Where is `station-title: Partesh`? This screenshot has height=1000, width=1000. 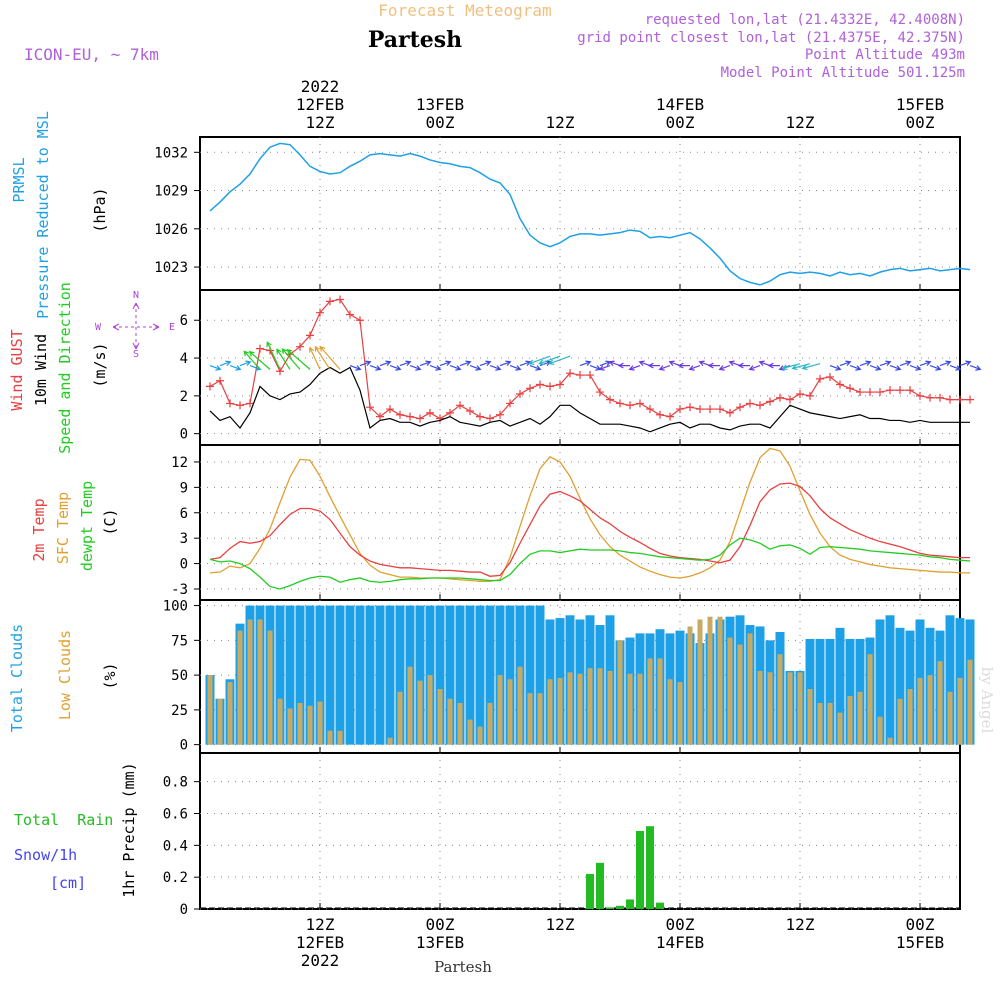
station-title: Partesh is located at coordinates (415, 40).